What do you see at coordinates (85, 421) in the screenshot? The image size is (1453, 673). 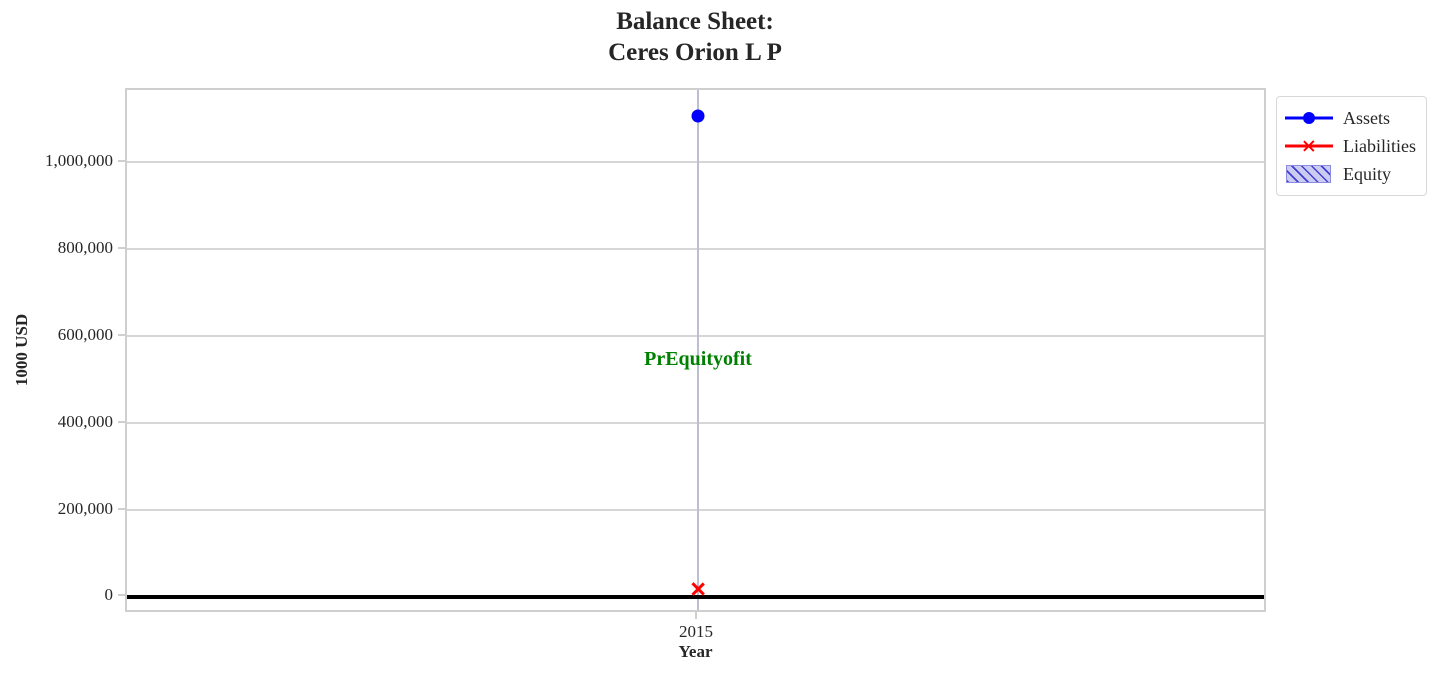 I see `y-tick-label: 400,000` at bounding box center [85, 421].